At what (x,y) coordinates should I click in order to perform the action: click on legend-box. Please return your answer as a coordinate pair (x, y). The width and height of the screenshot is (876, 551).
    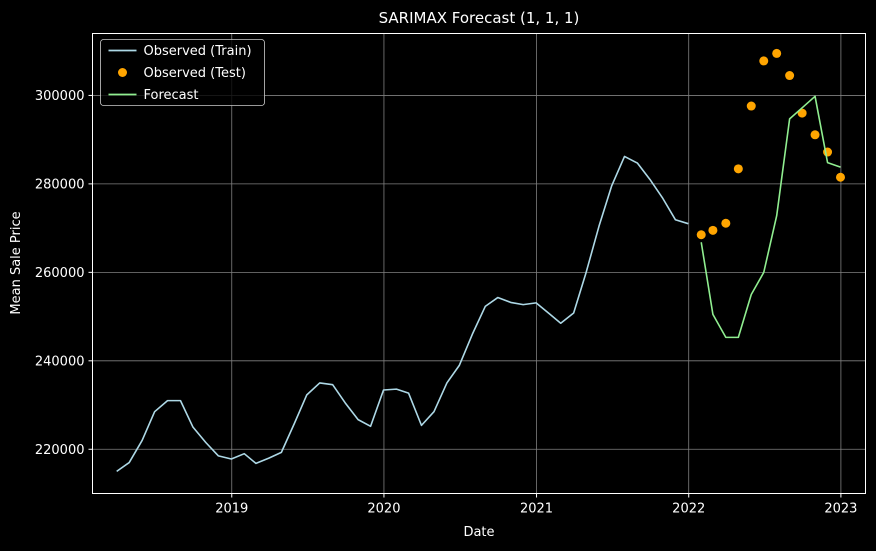
    Looking at the image, I should click on (182, 72).